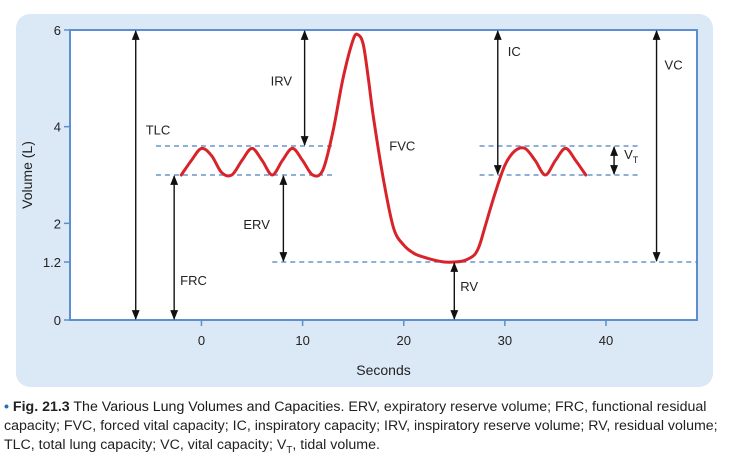 This screenshot has width=733, height=463. Describe the element at coordinates (302, 340) in the screenshot. I see `x-tick-label: 10` at that location.